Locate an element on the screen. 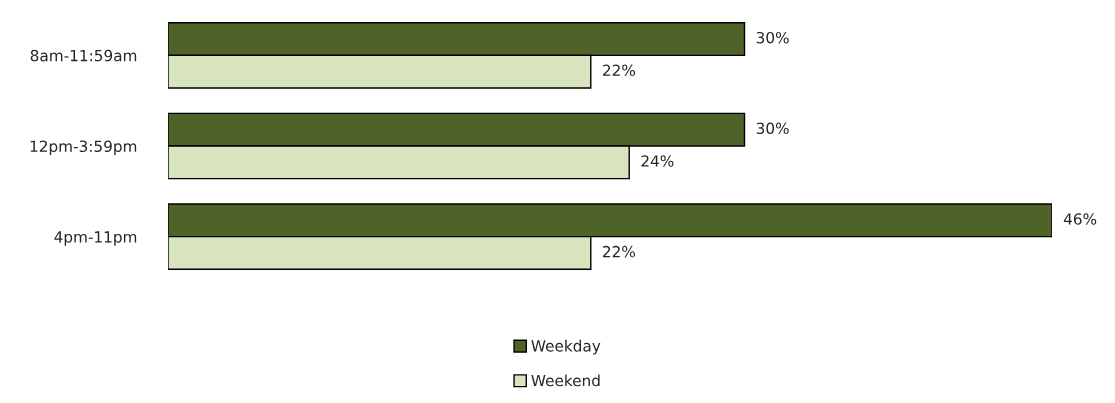  data-label: 24% is located at coordinates (657, 161).